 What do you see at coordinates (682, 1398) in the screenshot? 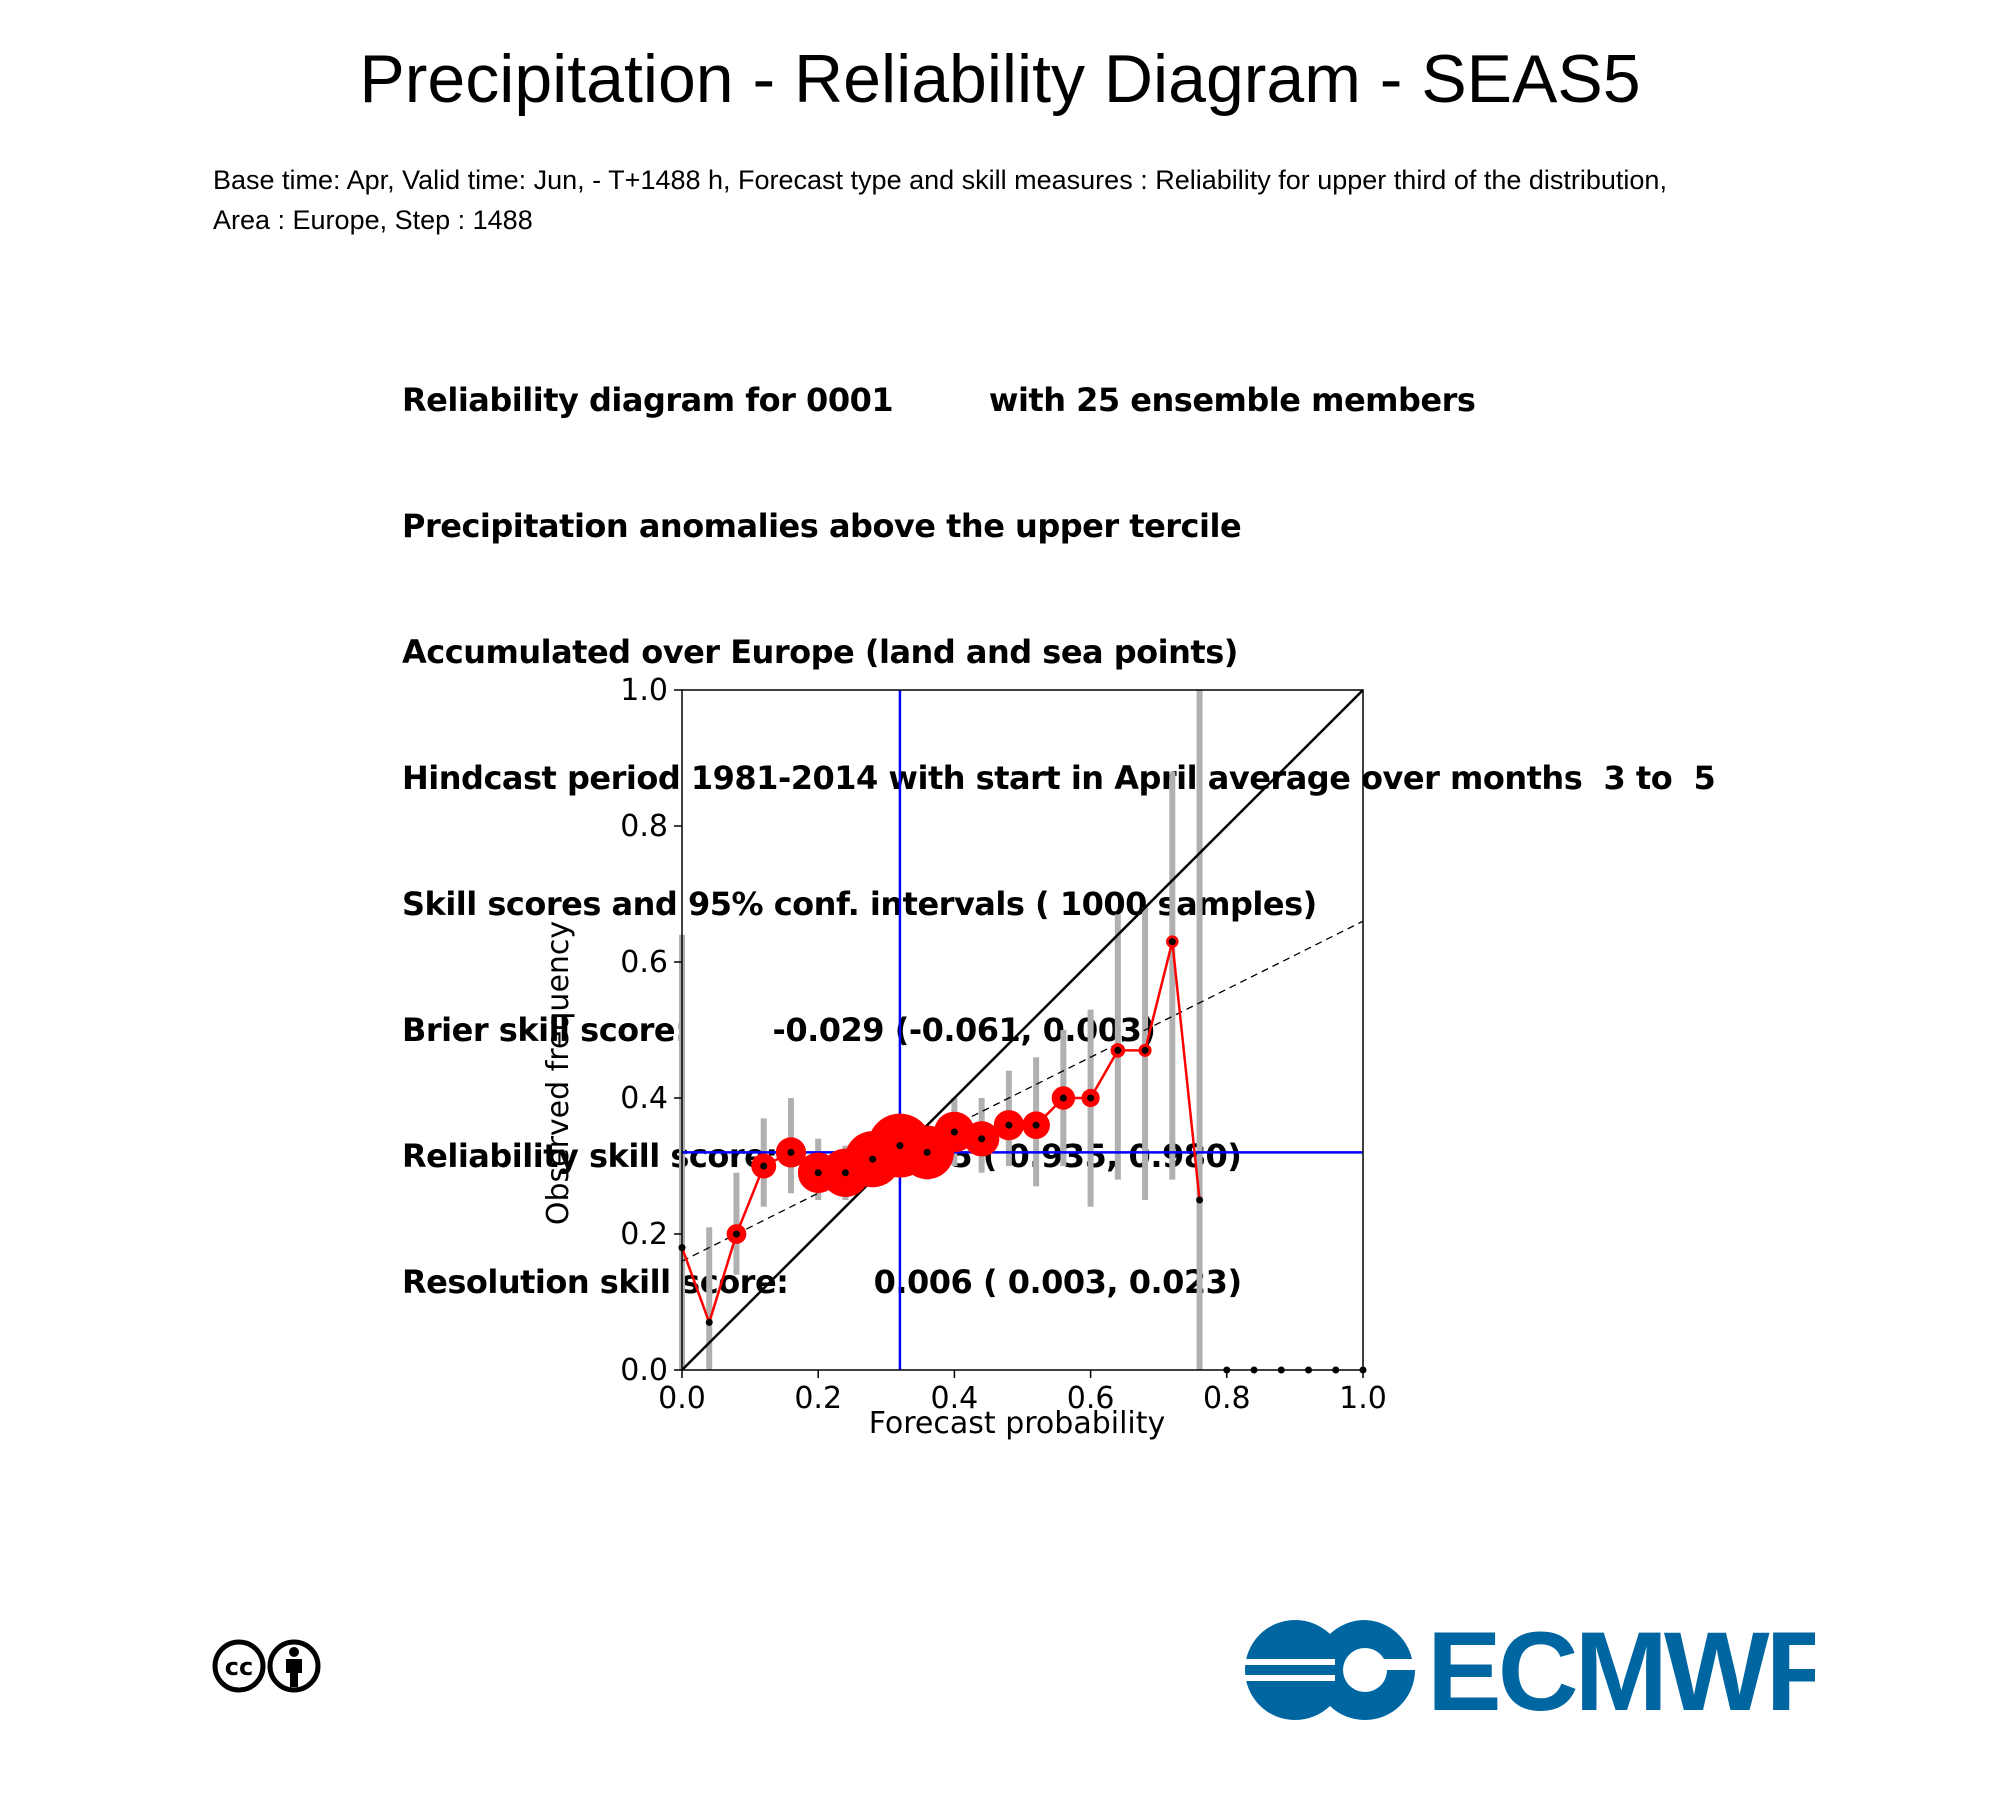
I see `x-tick-label: 0.0` at bounding box center [682, 1398].